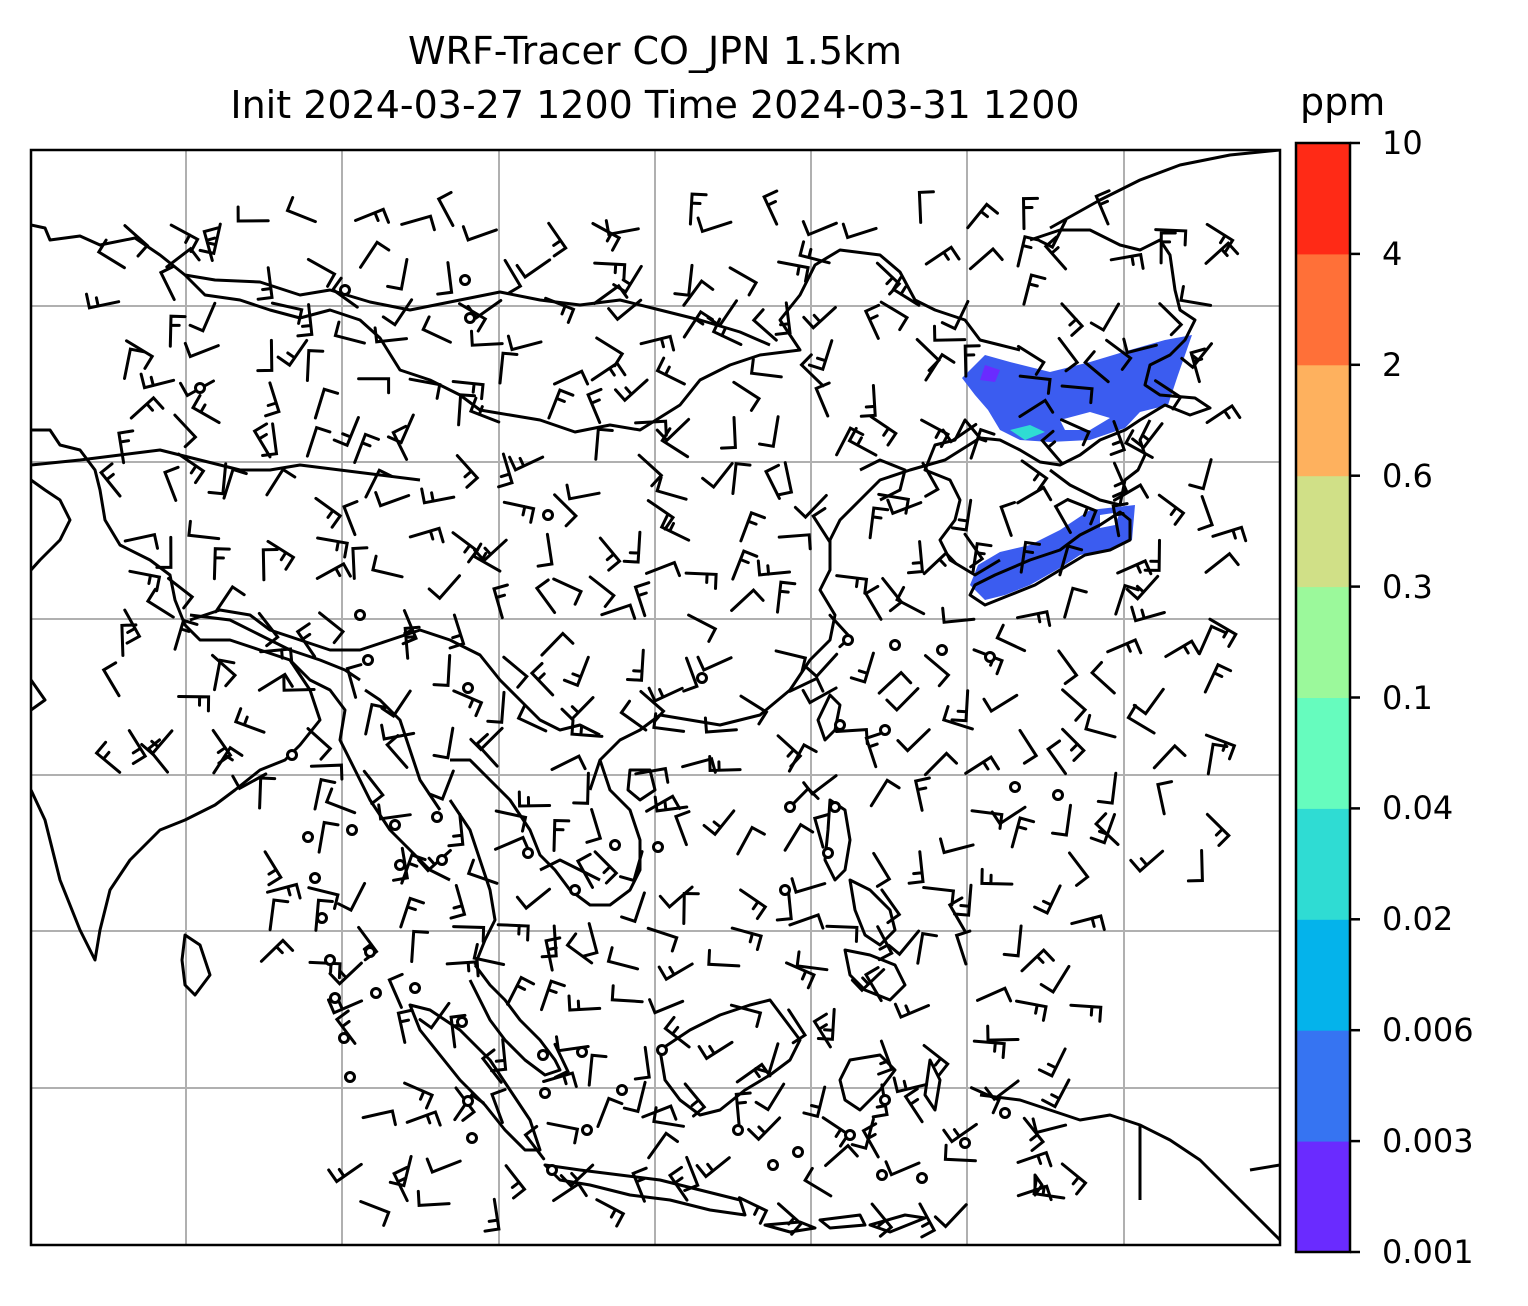  What do you see at coordinates (1418, 808) in the screenshot?
I see `colorbar-tick-label: 0.04` at bounding box center [1418, 808].